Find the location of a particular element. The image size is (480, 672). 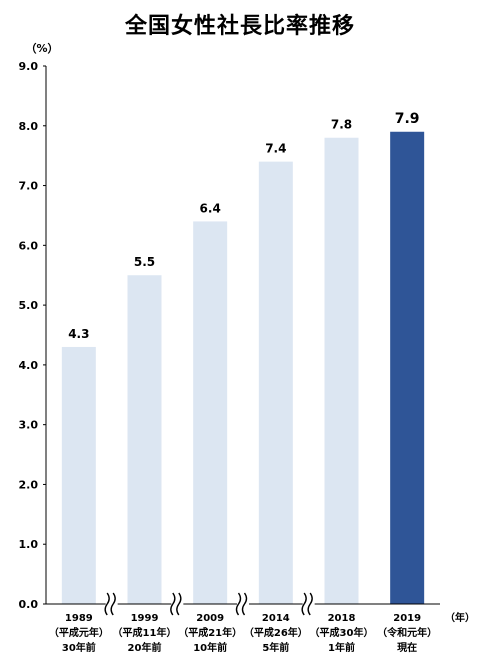

y-axis: 0.0 1.0 2.0 3.0 4.0 5.0 6.0 7.0 8.0 9.0 （%） is located at coordinates (39, 326).